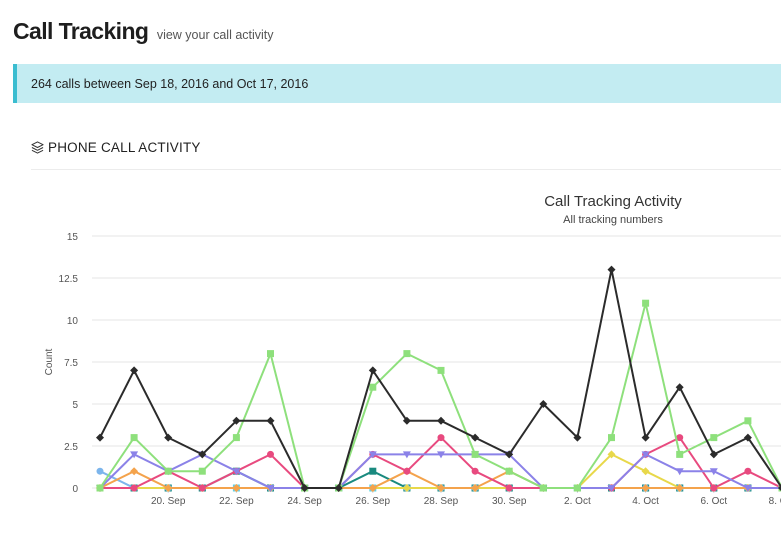  Describe the element at coordinates (75, 489) in the screenshot. I see `y-tick-label: 0` at that location.